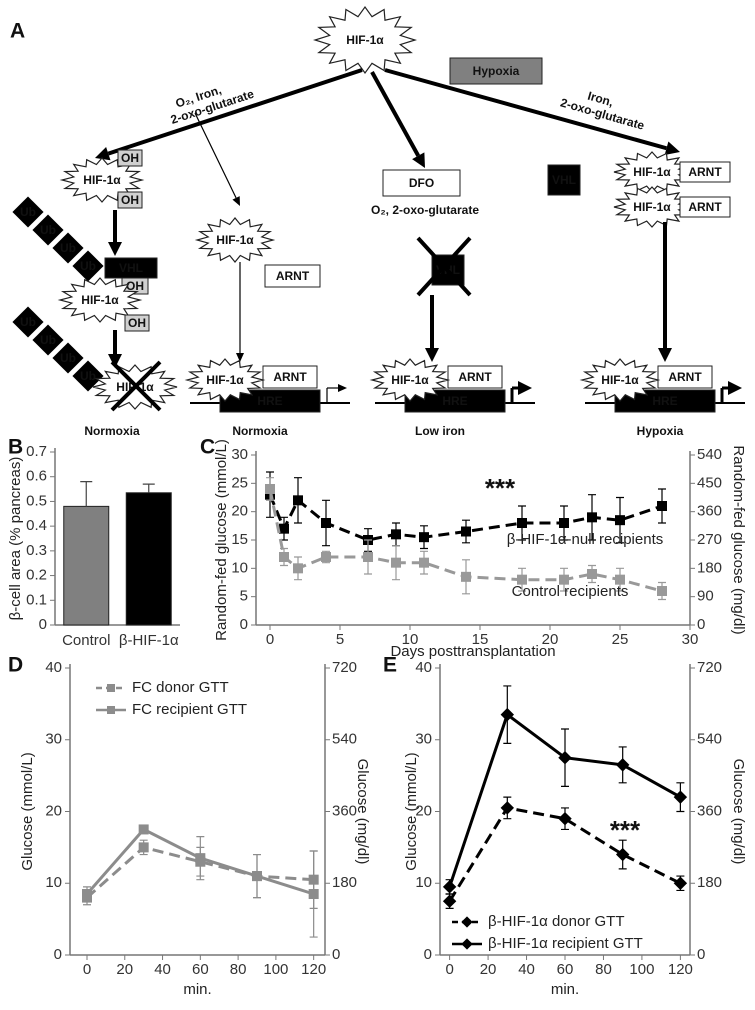 This screenshot has height=1010, width=755. I want to click on dfo-label: DFO, so click(421, 183).